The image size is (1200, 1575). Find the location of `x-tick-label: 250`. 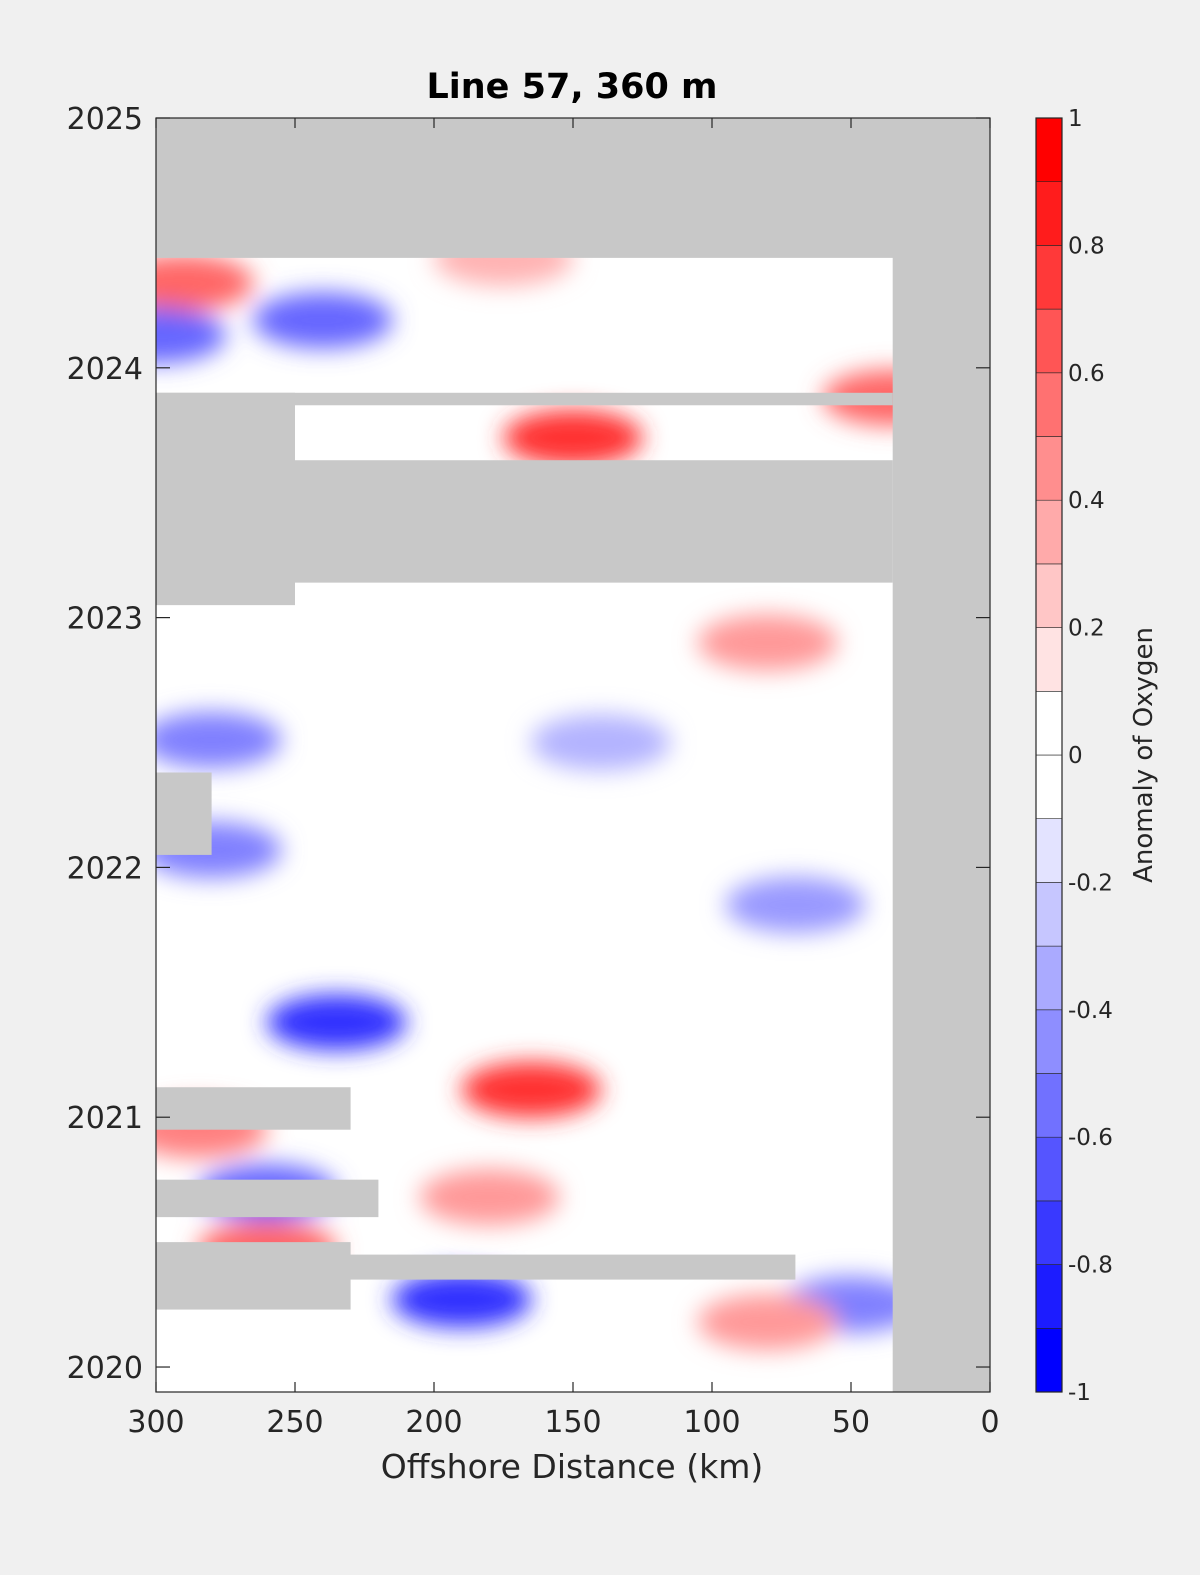

x-tick-label: 250 is located at coordinates (294, 1422).